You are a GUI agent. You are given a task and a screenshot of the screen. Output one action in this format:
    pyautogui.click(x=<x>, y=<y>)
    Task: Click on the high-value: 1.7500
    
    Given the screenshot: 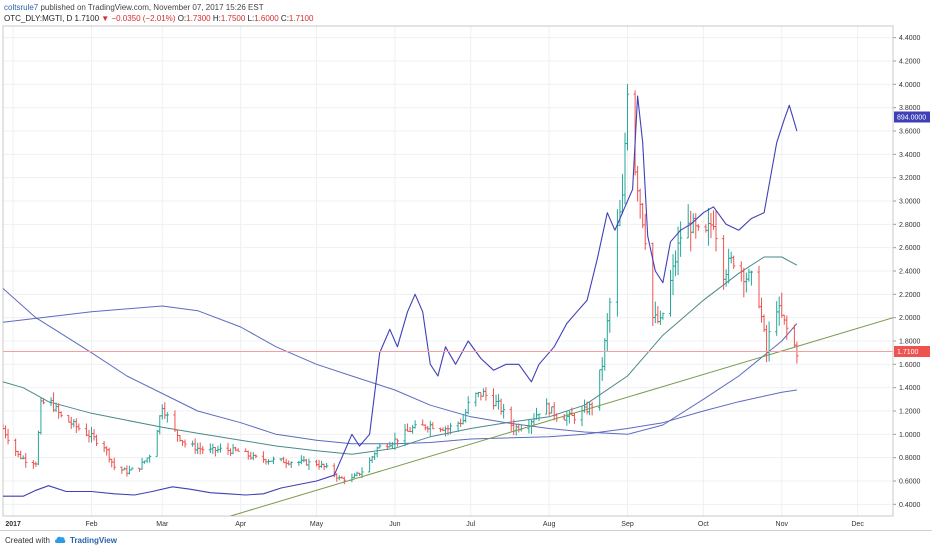 What is the action you would take?
    pyautogui.click(x=233, y=18)
    